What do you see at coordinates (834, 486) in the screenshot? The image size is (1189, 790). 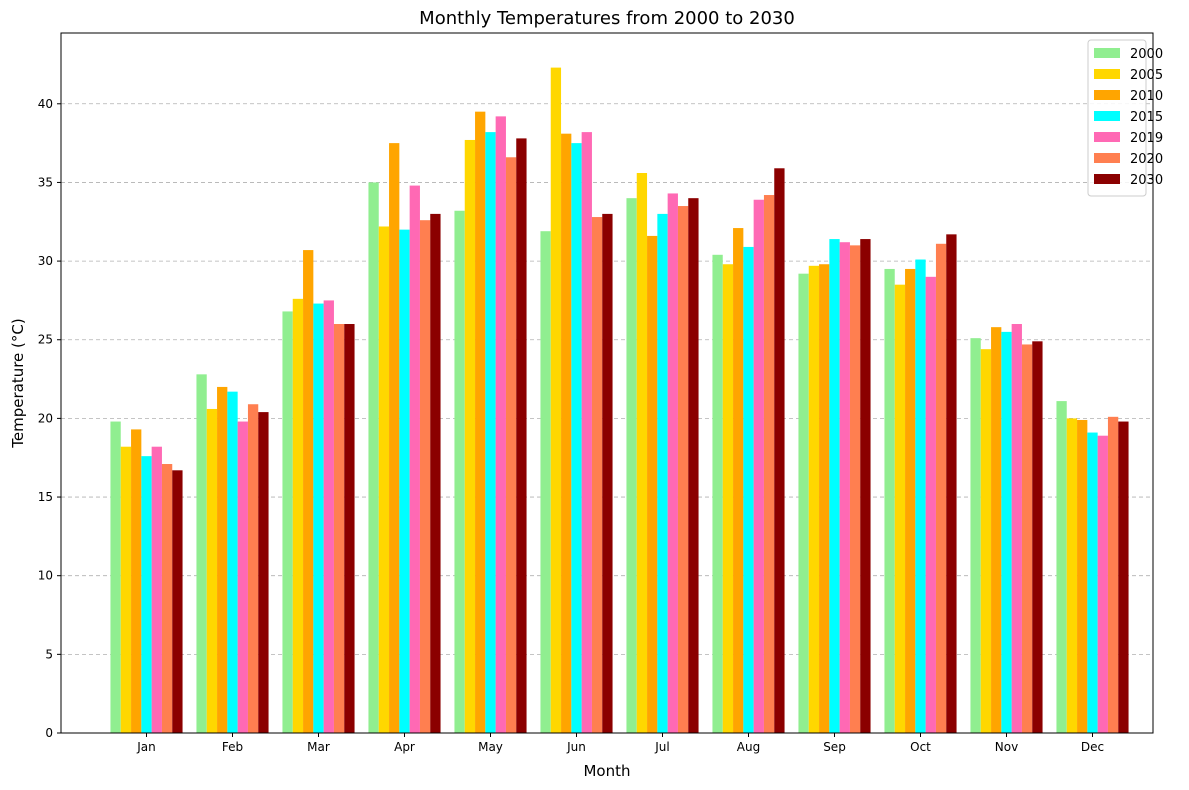 I see `bar-2015-sep` at bounding box center [834, 486].